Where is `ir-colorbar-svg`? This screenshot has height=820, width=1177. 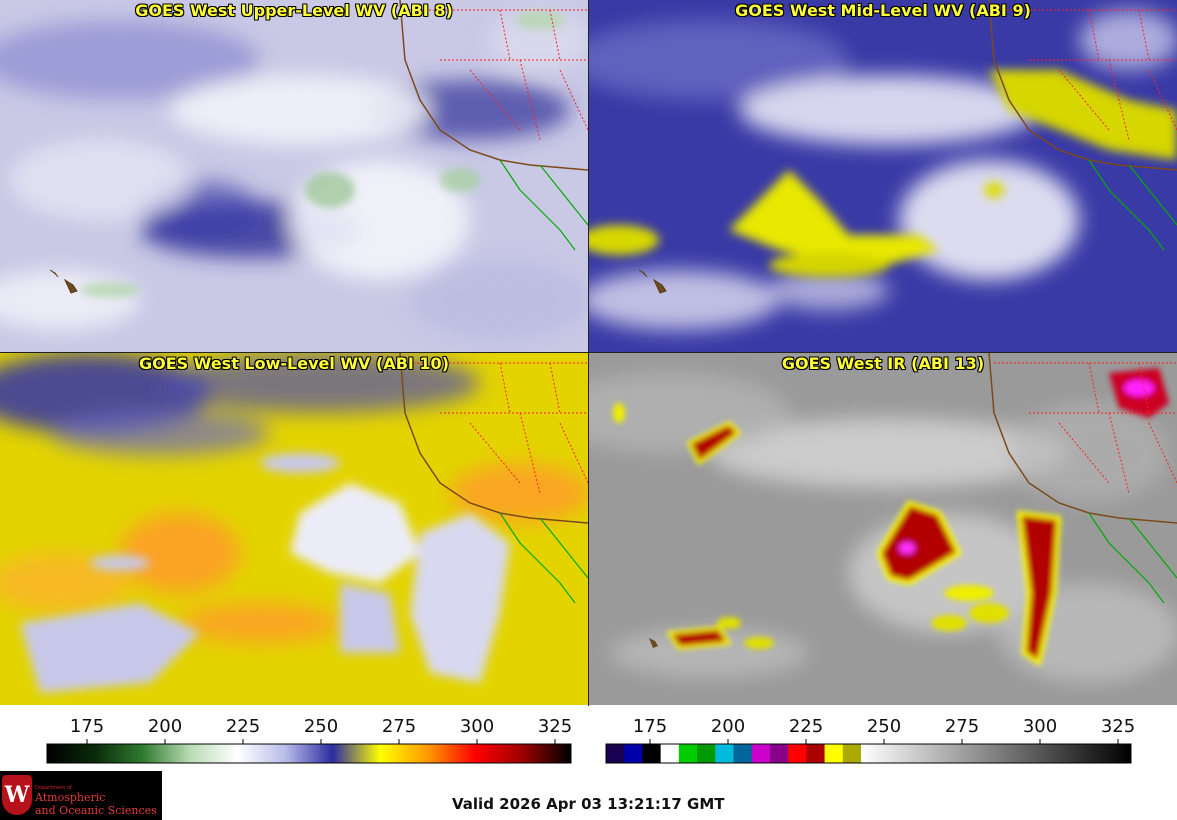 ir-colorbar-svg is located at coordinates (868, 751).